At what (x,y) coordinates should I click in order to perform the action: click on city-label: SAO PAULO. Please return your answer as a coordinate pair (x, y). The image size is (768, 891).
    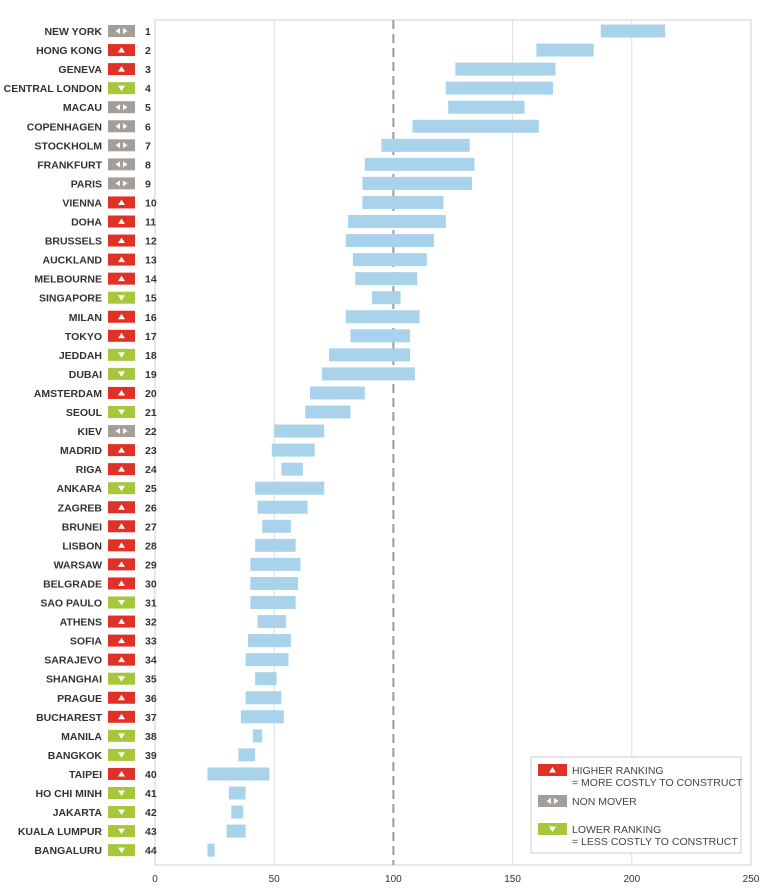
    Looking at the image, I should click on (71, 604).